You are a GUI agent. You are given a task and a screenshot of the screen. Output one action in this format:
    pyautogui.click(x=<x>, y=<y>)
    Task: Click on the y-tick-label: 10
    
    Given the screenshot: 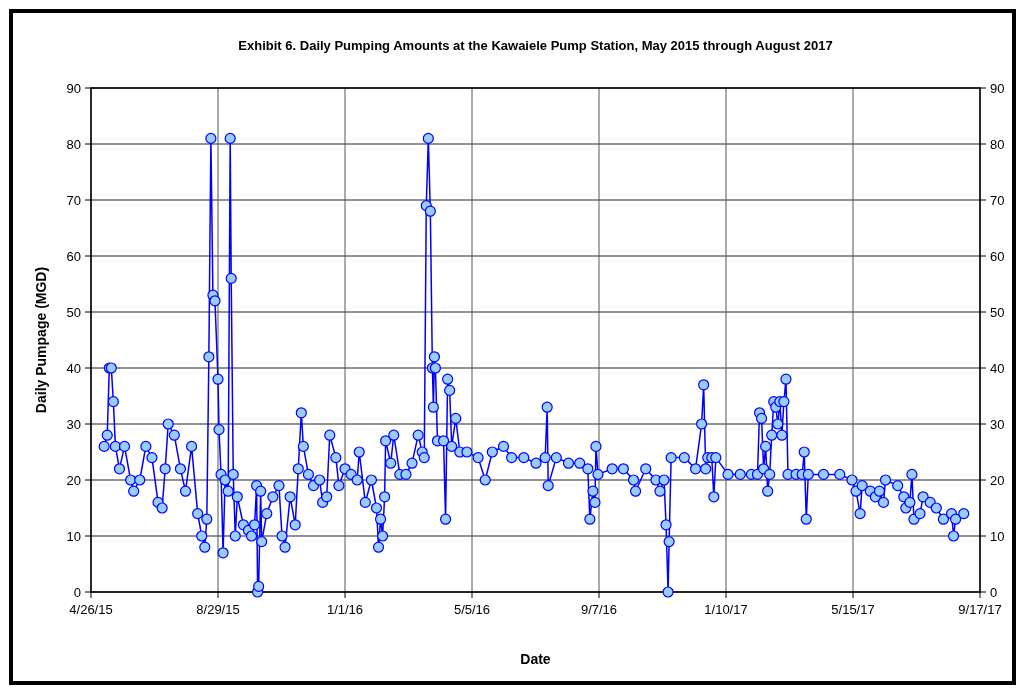 What is the action you would take?
    pyautogui.click(x=73, y=536)
    